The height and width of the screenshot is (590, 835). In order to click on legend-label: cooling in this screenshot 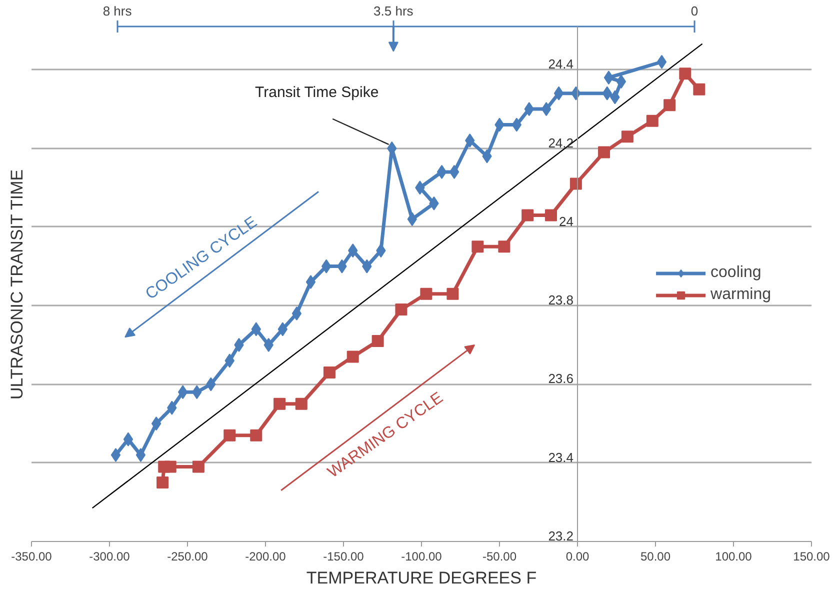, I will do `click(736, 273)`.